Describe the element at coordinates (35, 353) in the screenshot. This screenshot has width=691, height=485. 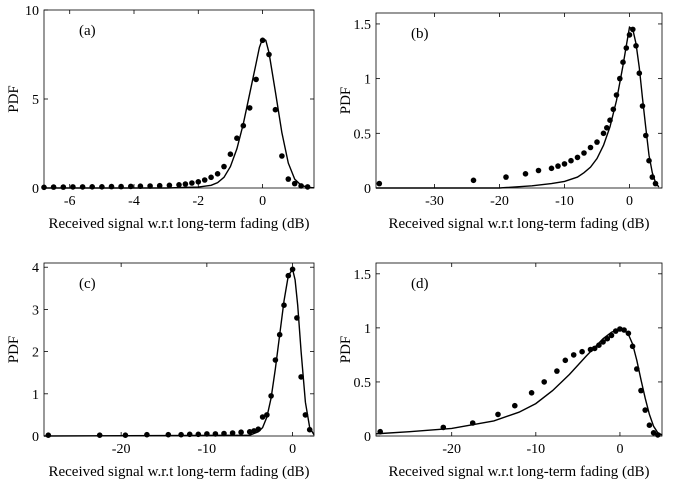
I see `y-tick-label: 2` at that location.